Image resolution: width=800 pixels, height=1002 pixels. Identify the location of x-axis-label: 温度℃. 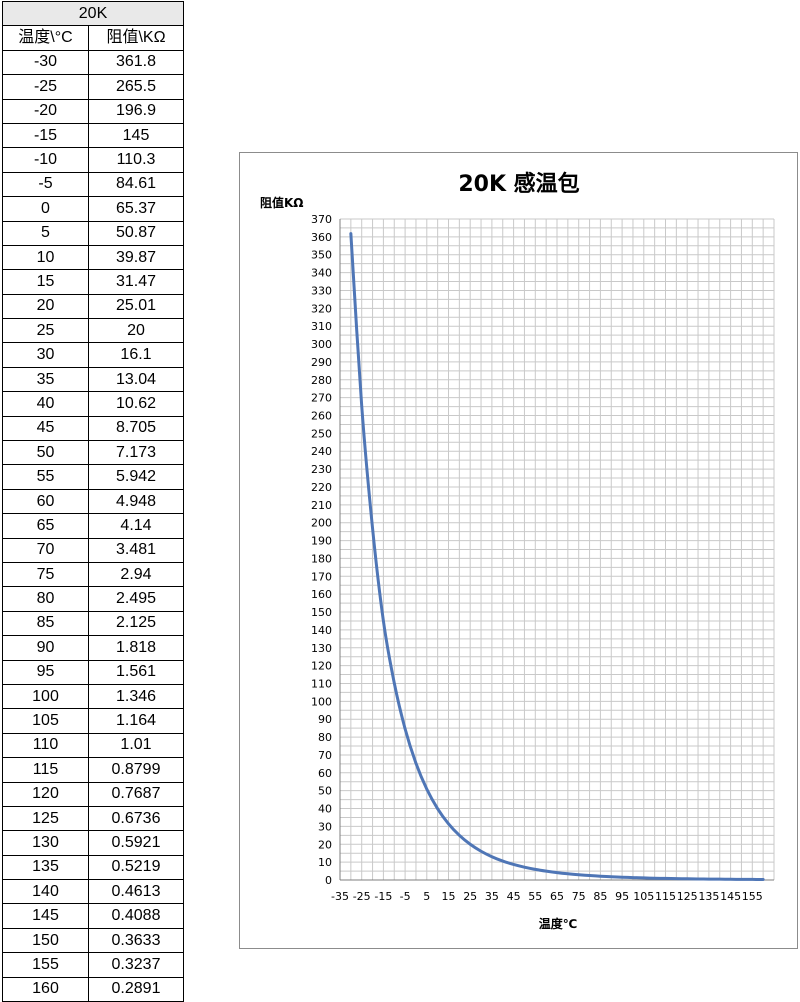
(558, 923).